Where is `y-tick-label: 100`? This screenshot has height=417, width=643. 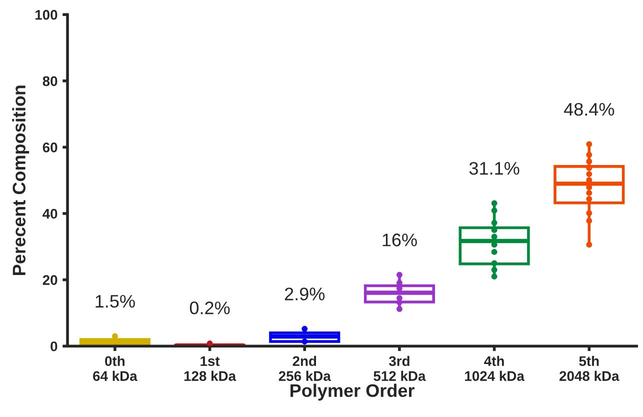 y-tick-label: 100 is located at coordinates (46, 15).